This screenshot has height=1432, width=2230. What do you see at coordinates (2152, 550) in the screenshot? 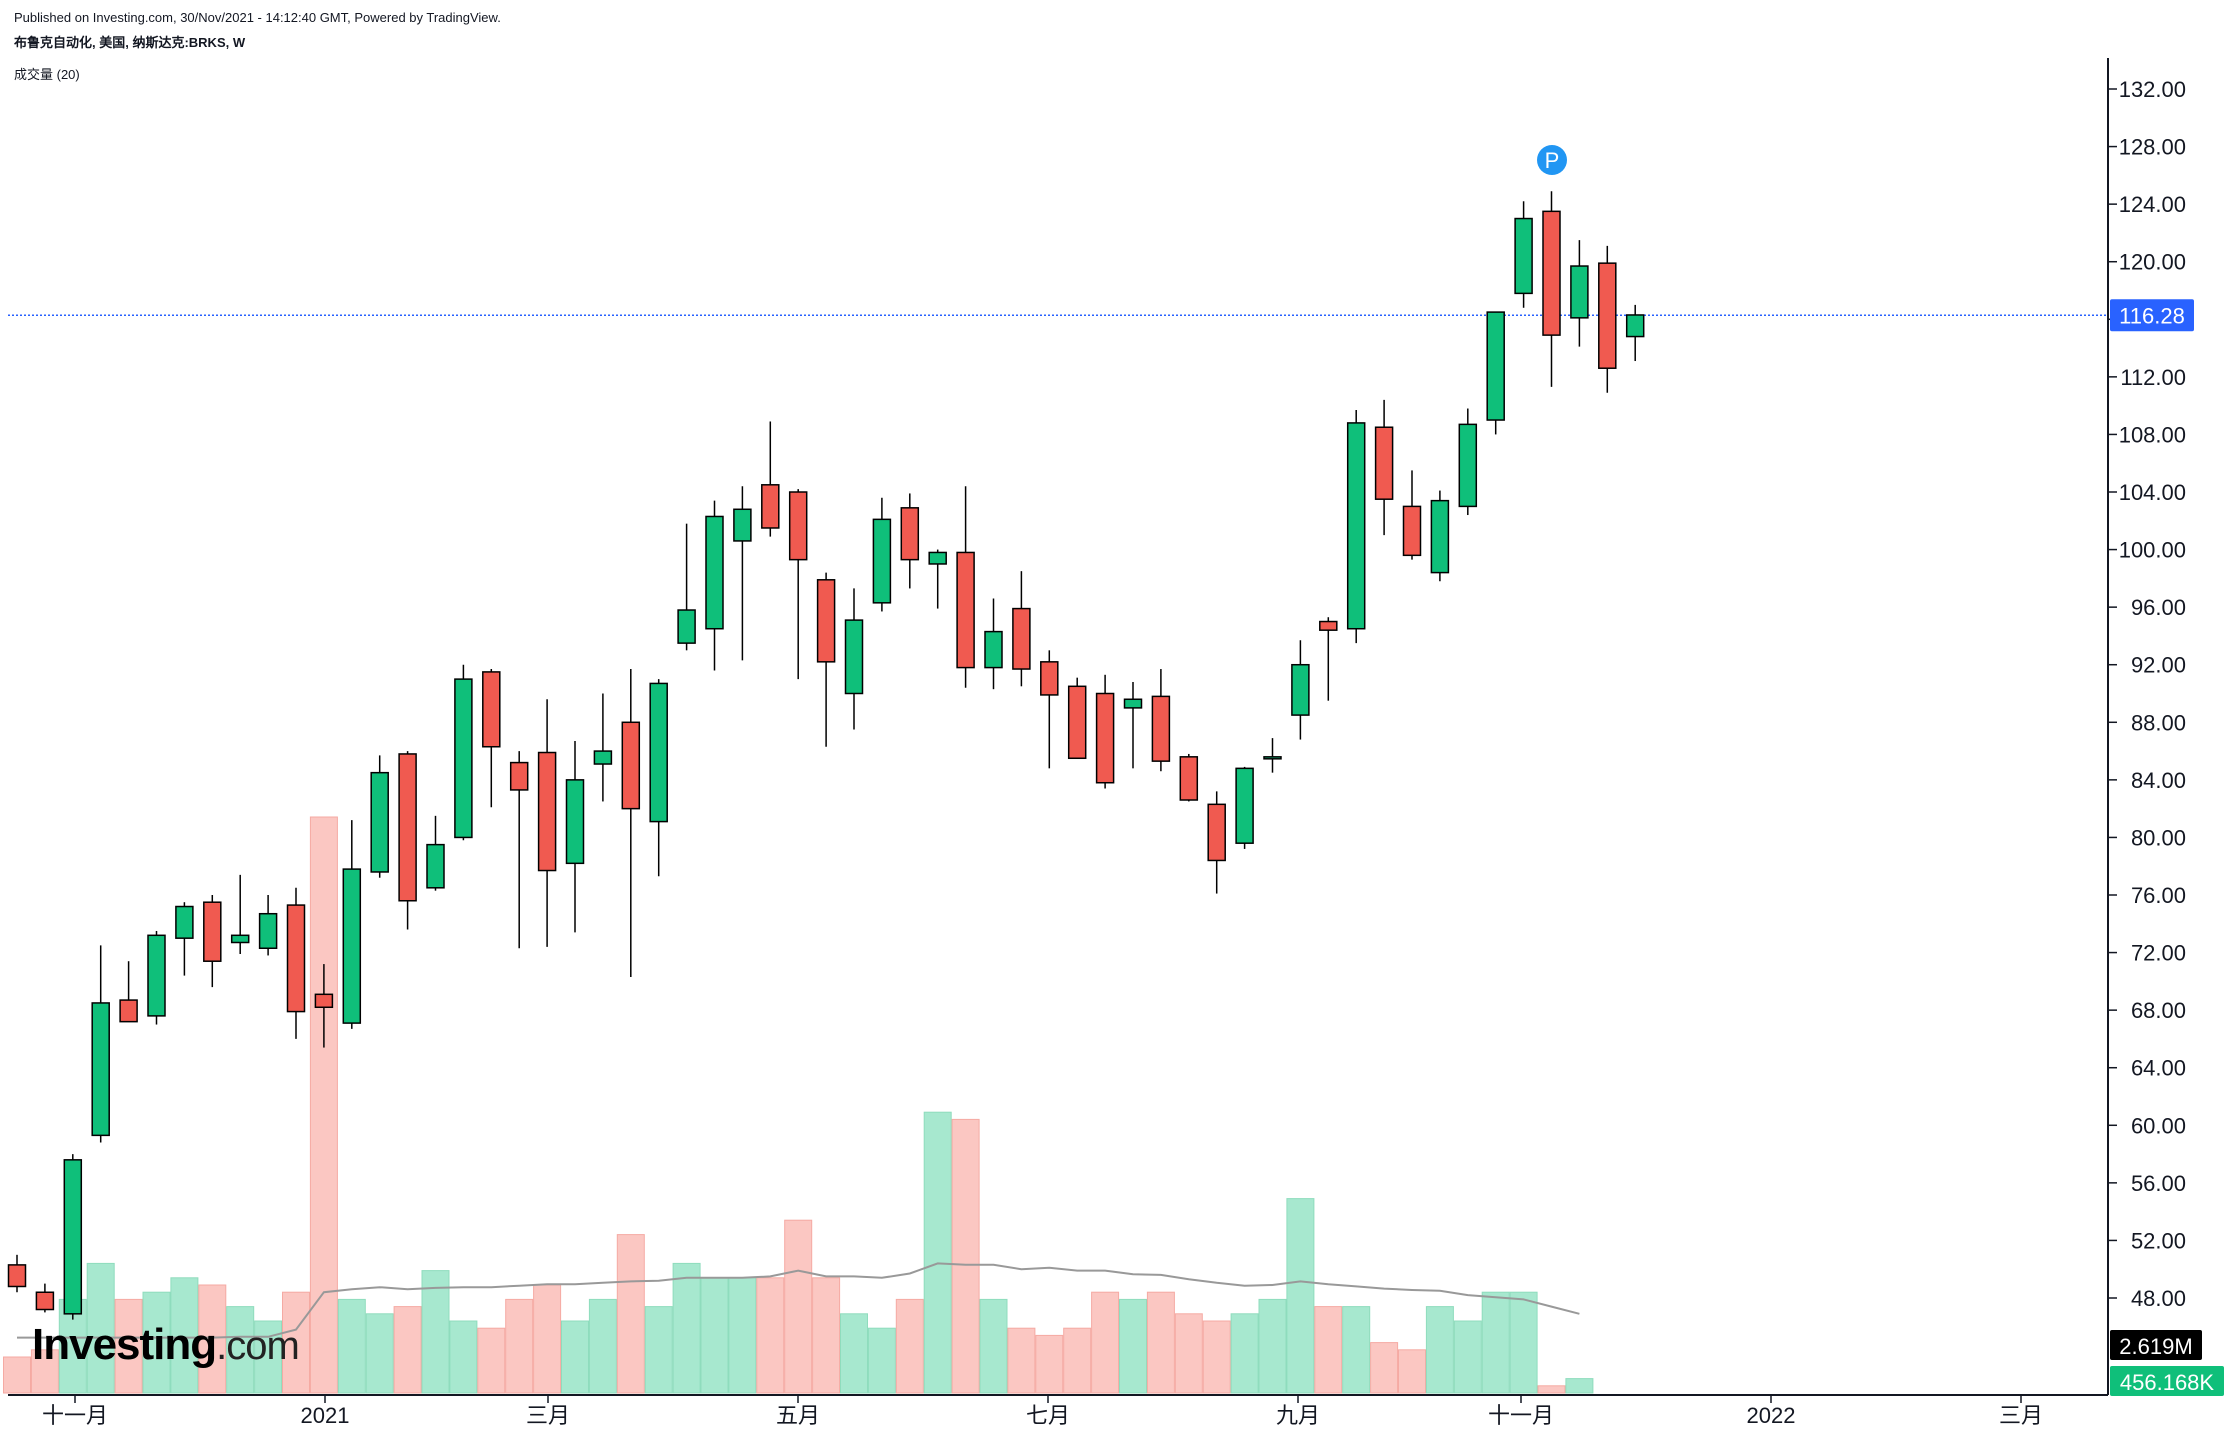
I see `price-axis-tick-label: 100.00` at bounding box center [2152, 550].